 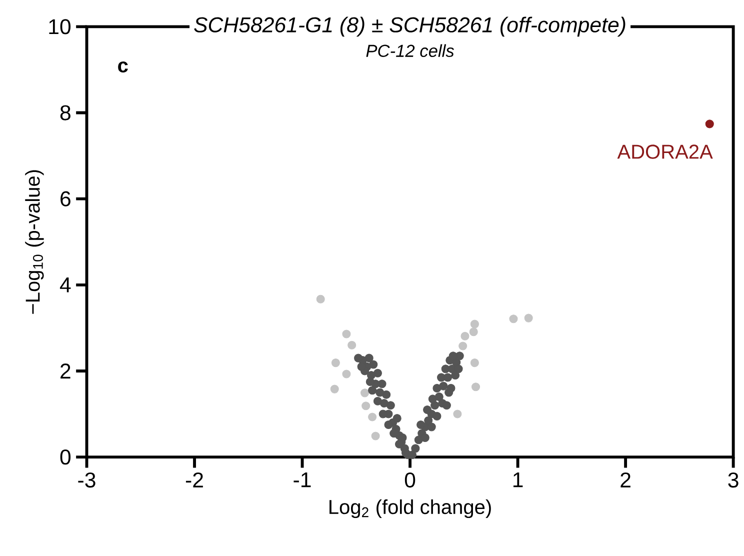 What do you see at coordinates (665, 151) in the screenshot?
I see `annotation: ADORA2A` at bounding box center [665, 151].